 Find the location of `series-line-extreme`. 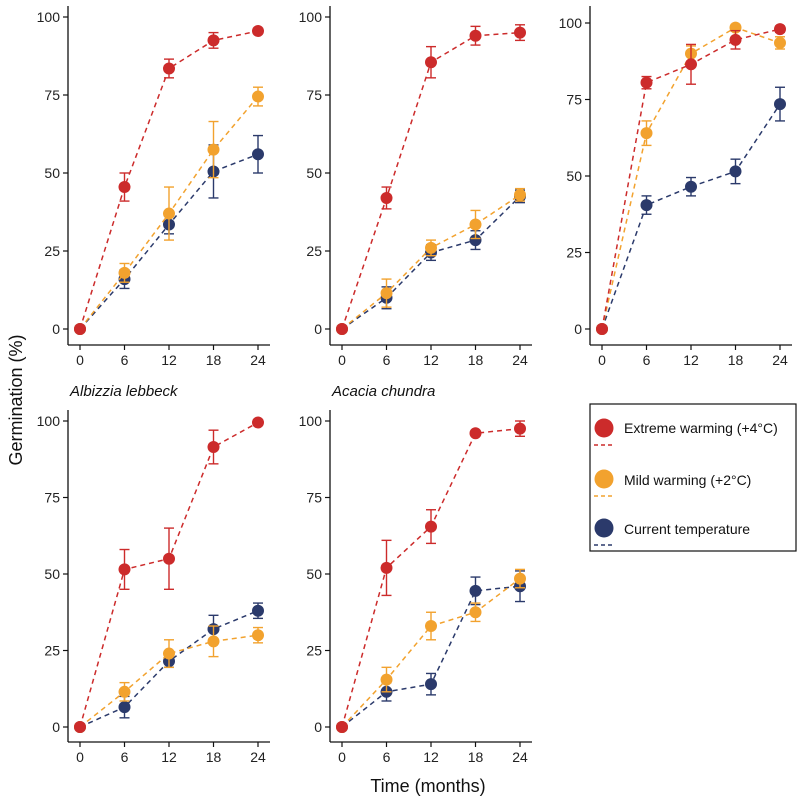

series-line-extreme is located at coordinates (169, 180).